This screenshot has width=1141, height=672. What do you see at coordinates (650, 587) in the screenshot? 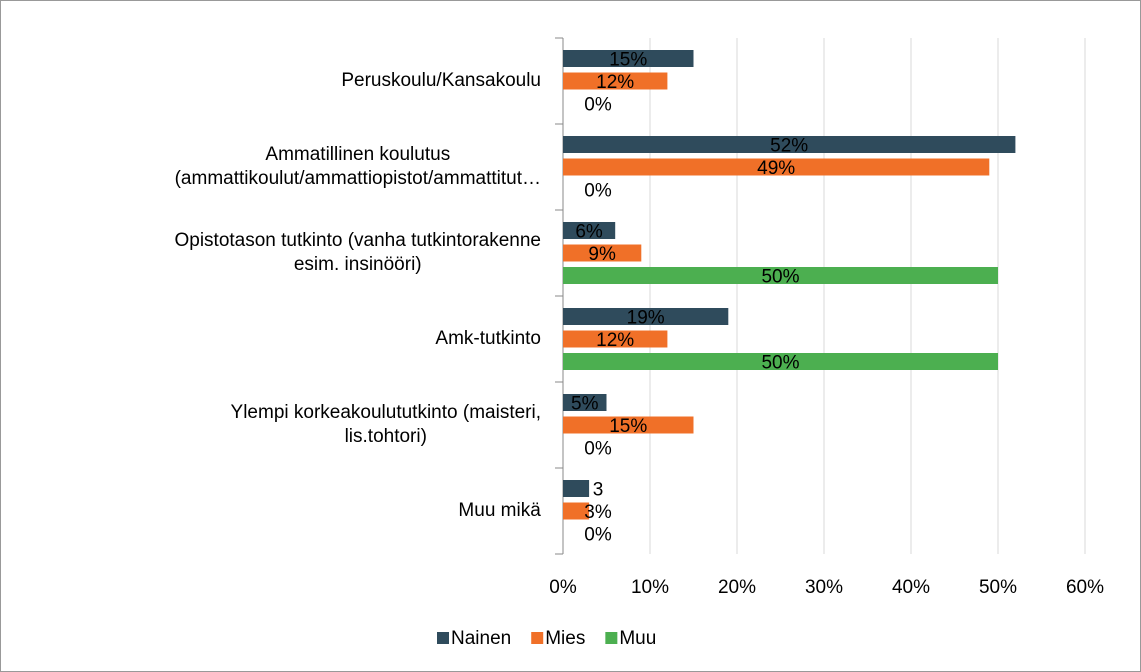
I see `x-tick-label: 10%` at bounding box center [650, 587].